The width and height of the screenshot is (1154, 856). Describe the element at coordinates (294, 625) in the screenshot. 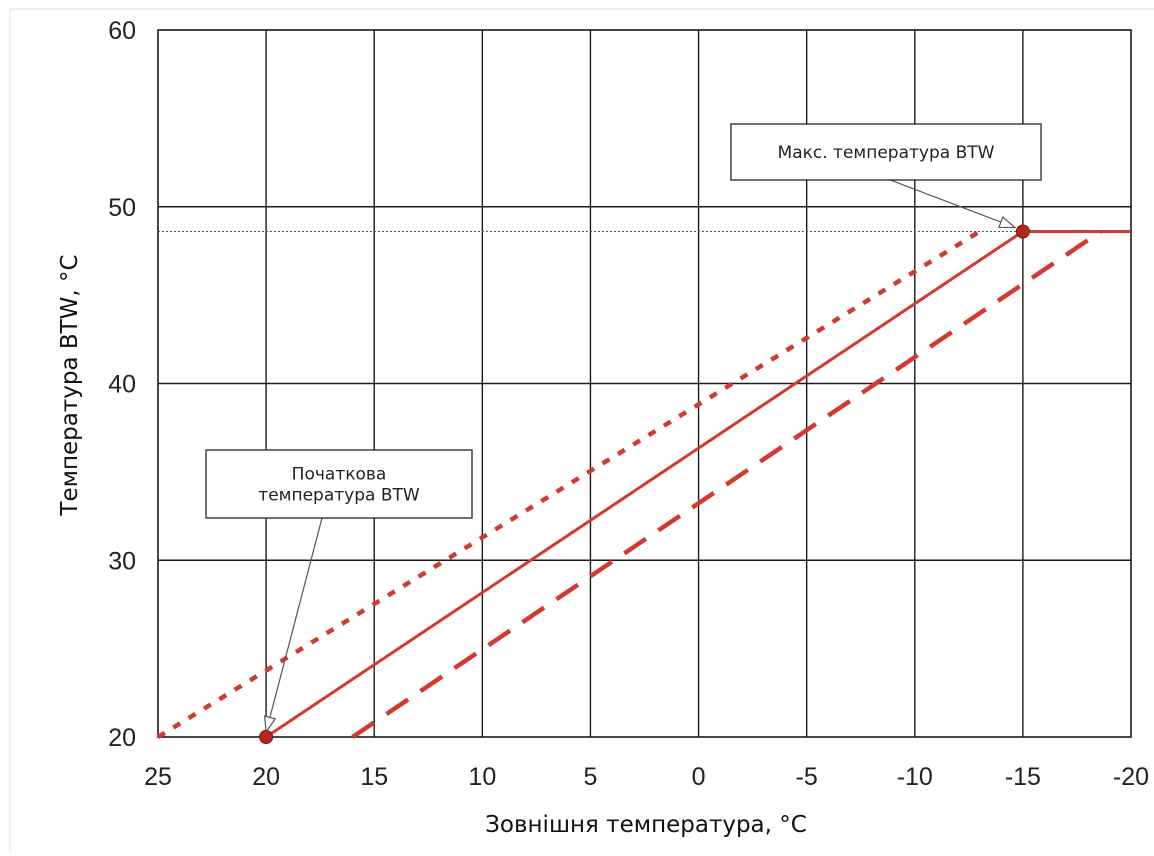

I see `callout-leader` at that location.